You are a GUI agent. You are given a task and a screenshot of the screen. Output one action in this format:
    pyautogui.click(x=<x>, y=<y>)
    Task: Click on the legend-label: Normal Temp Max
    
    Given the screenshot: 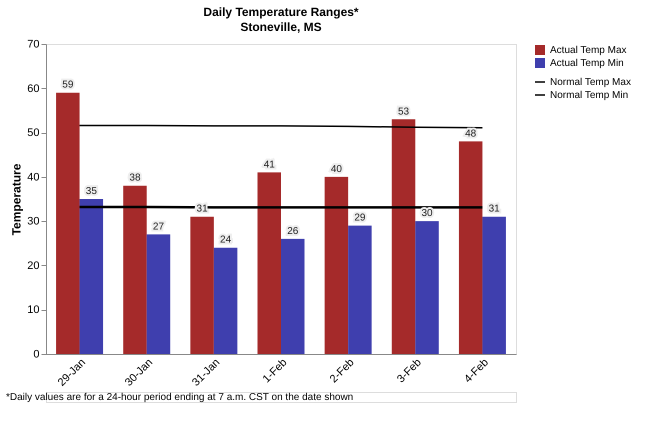 What is the action you would take?
    pyautogui.click(x=590, y=82)
    